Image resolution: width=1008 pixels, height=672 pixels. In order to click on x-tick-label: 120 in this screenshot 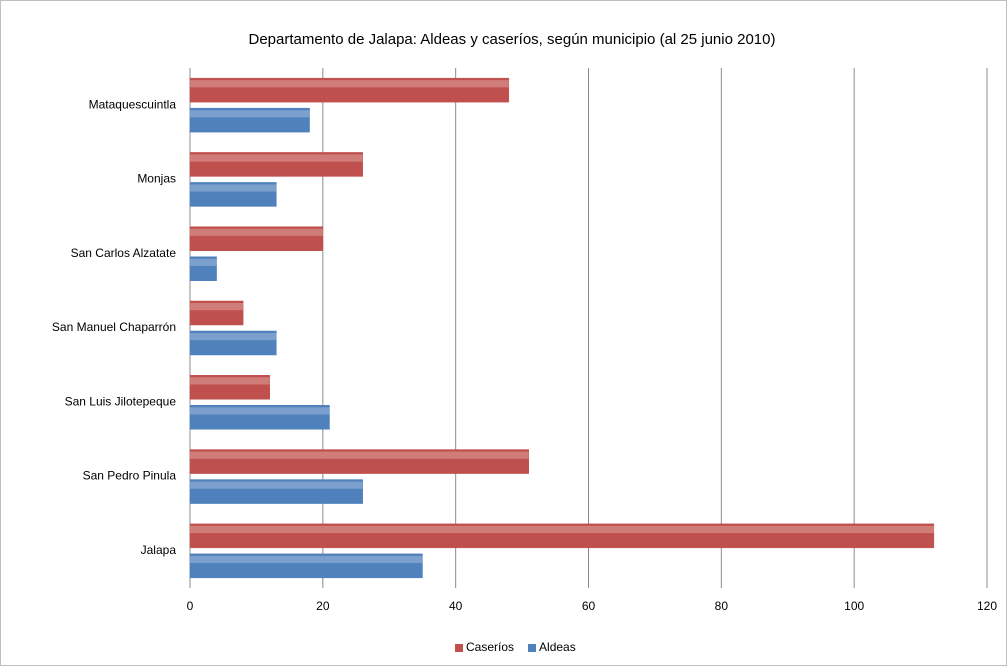, I will do `click(987, 606)`.